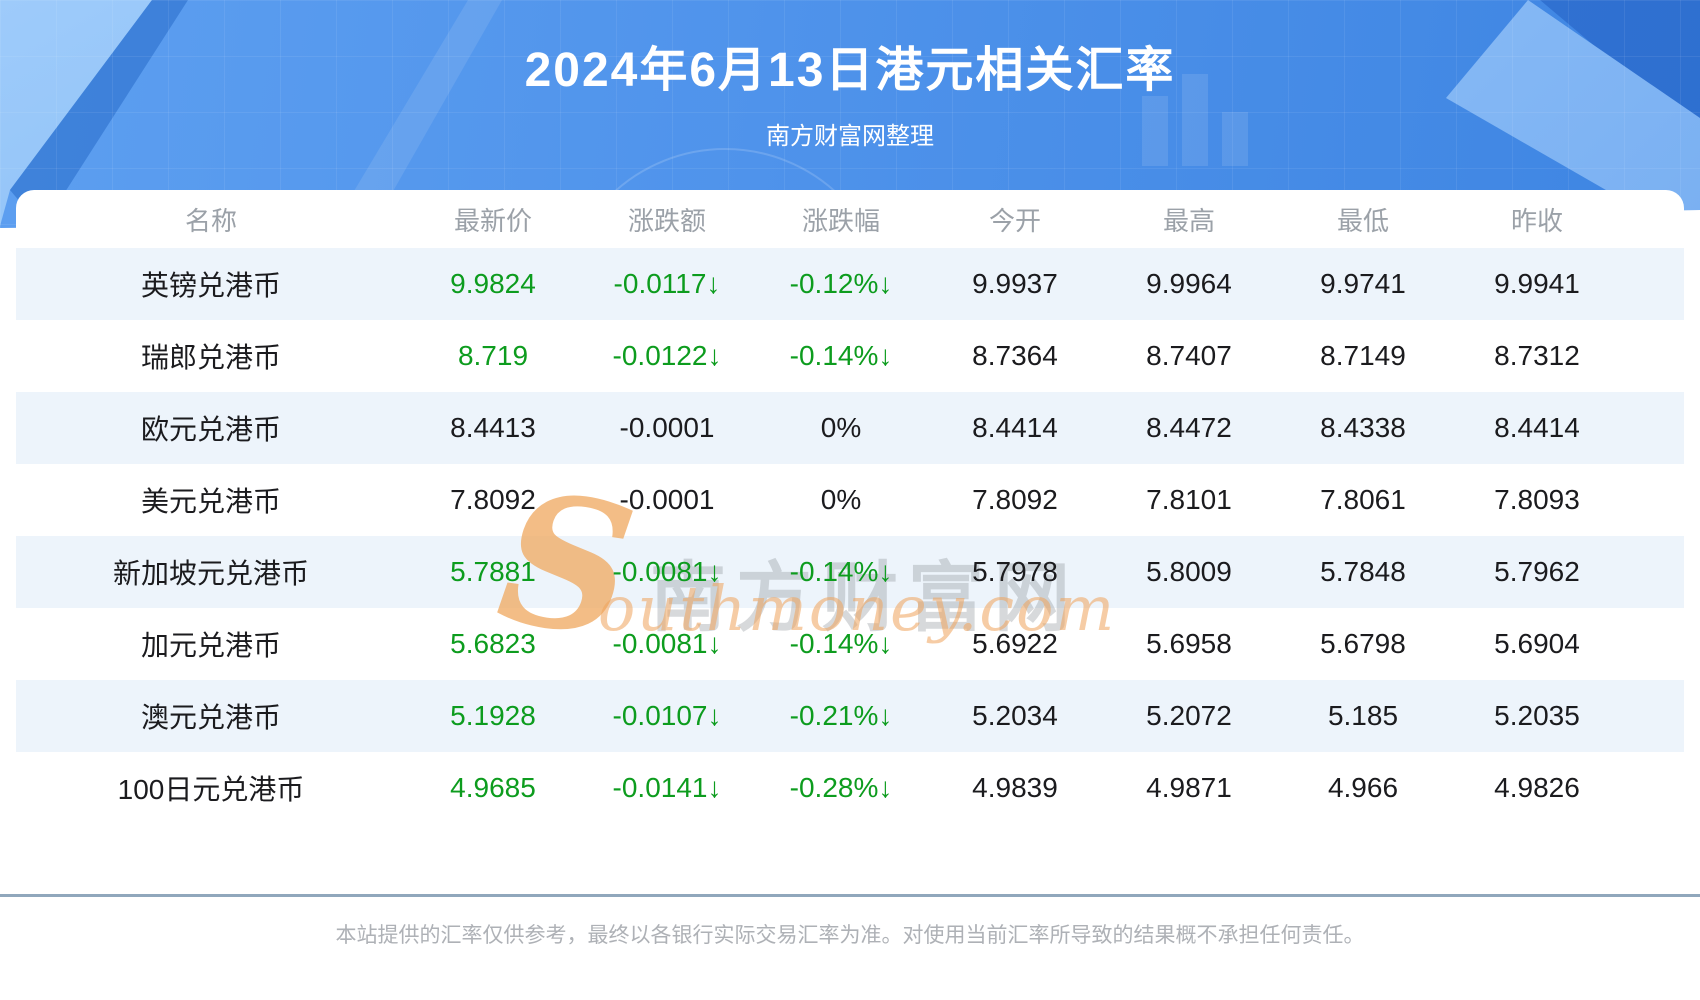 The image size is (1700, 1000). I want to click on cell-latest: 4.9685, so click(493, 787).